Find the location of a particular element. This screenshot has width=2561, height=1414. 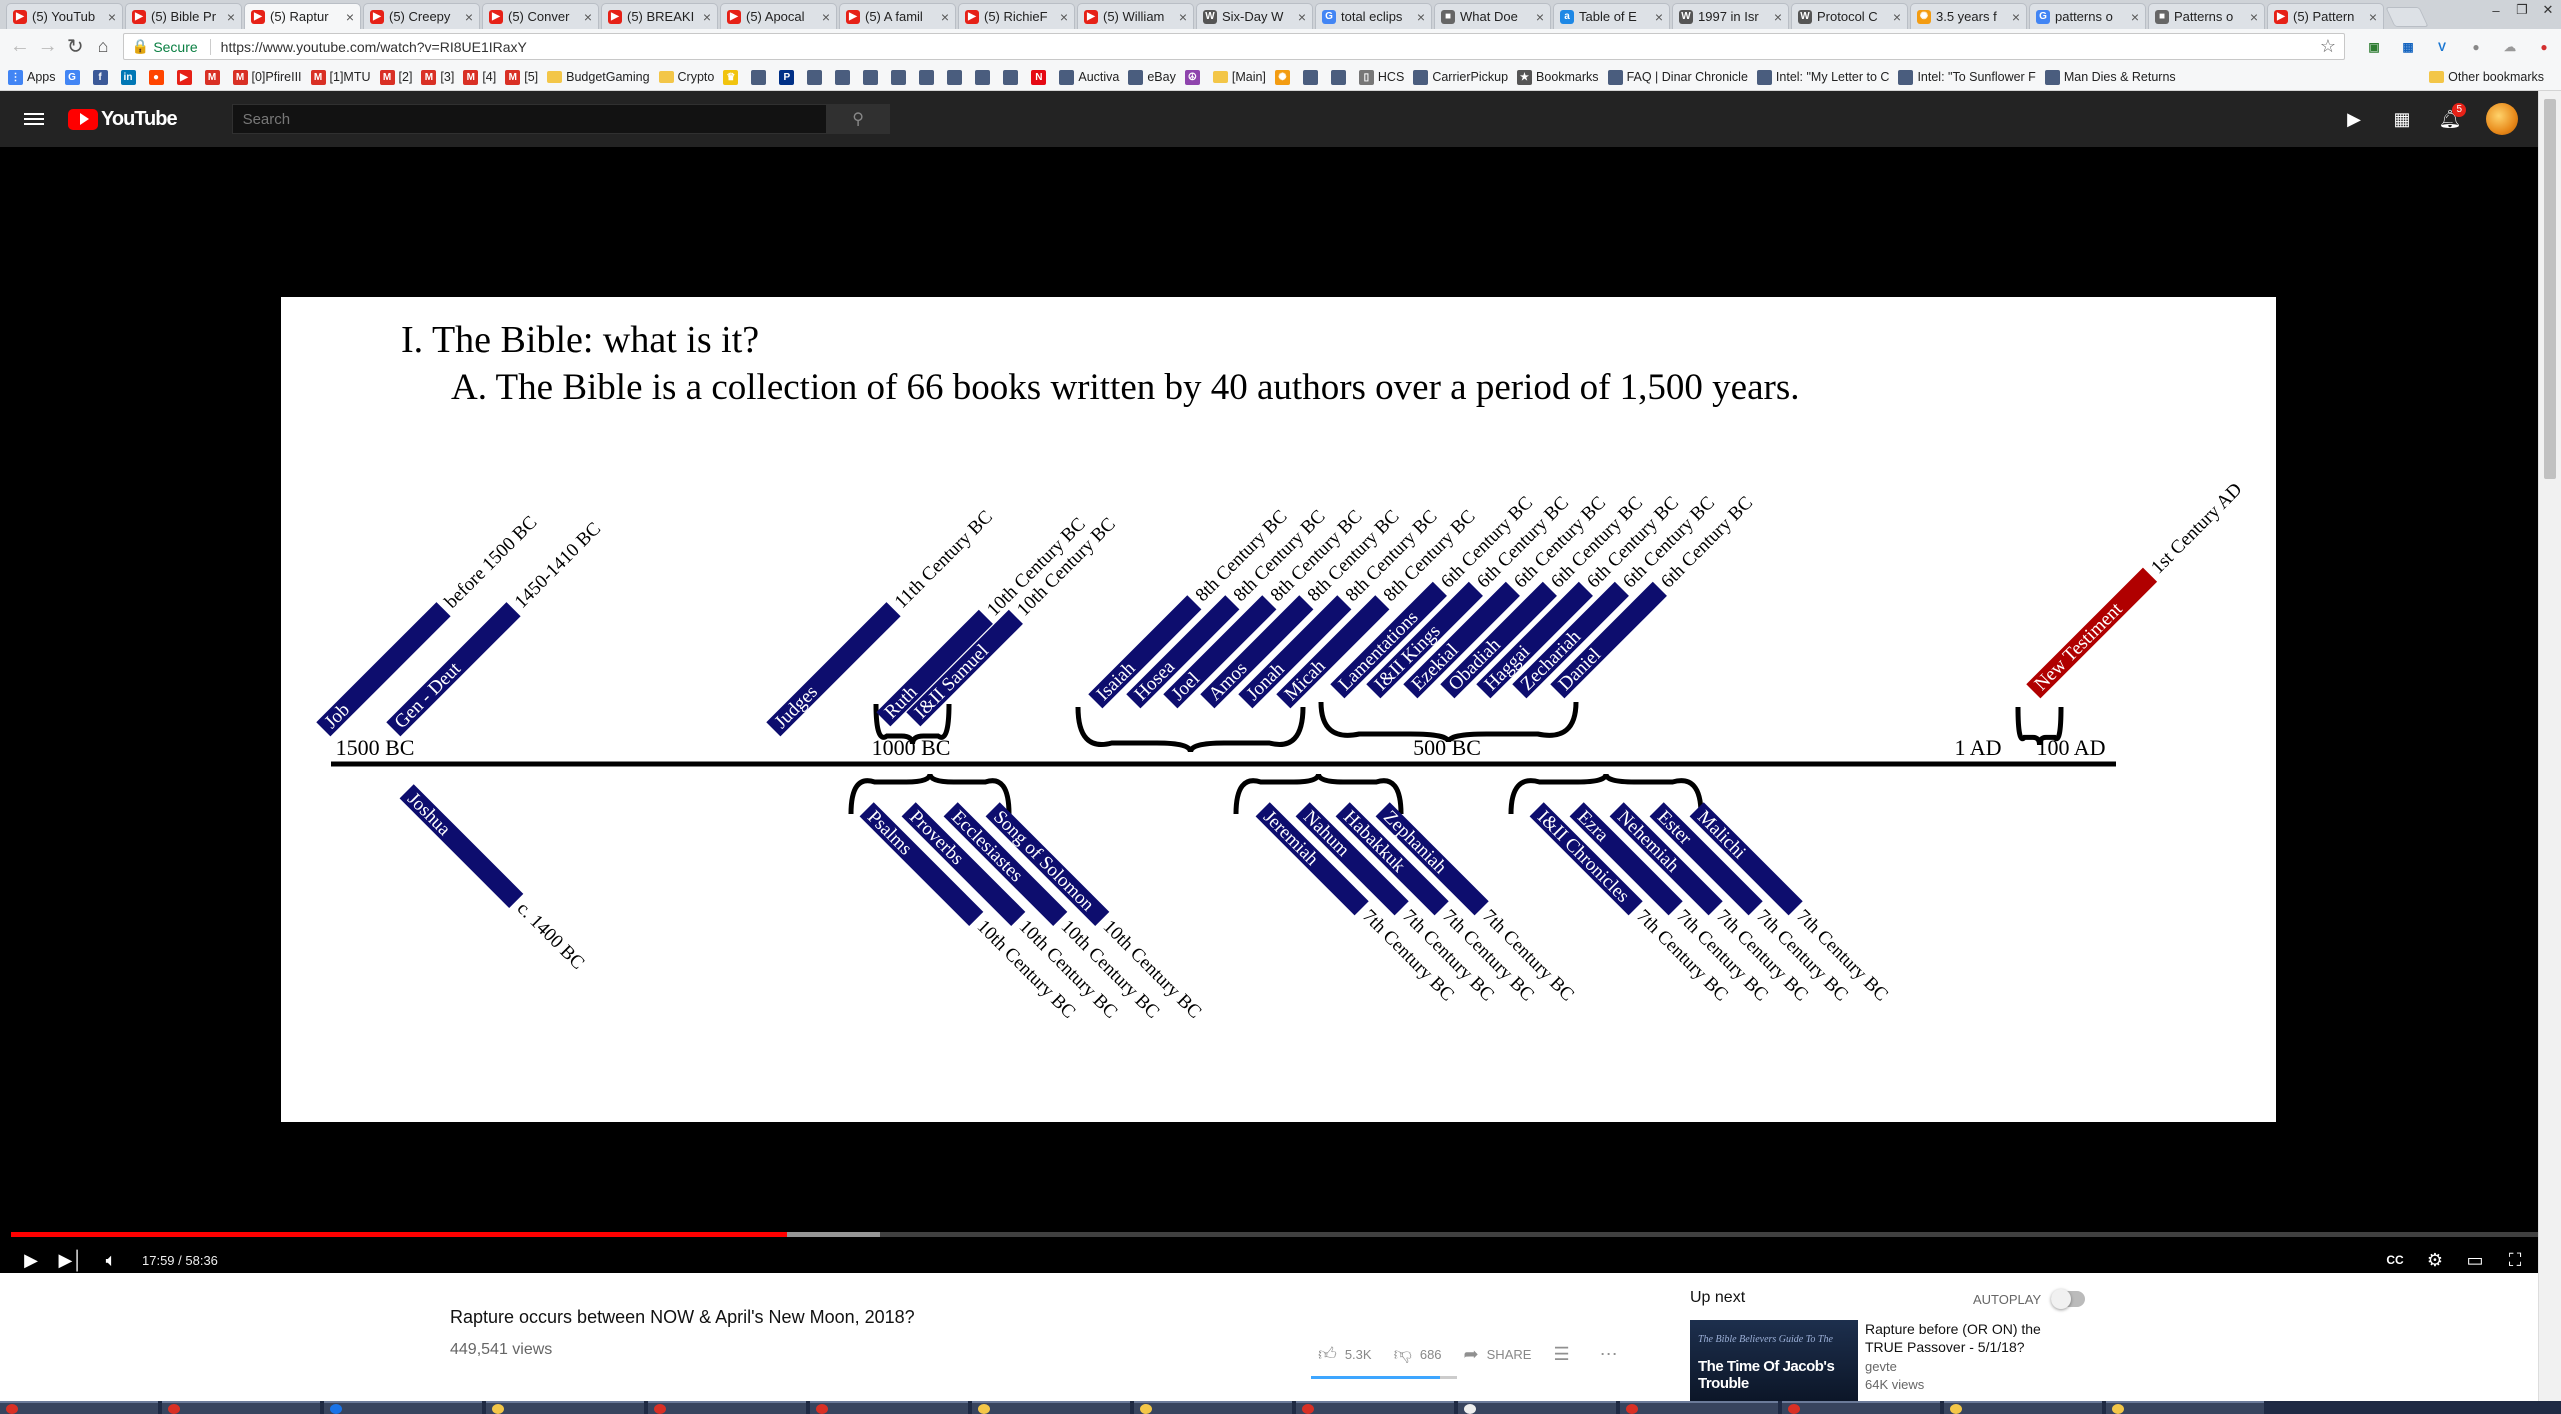

bookmark-item: N is located at coordinates (1040, 77).